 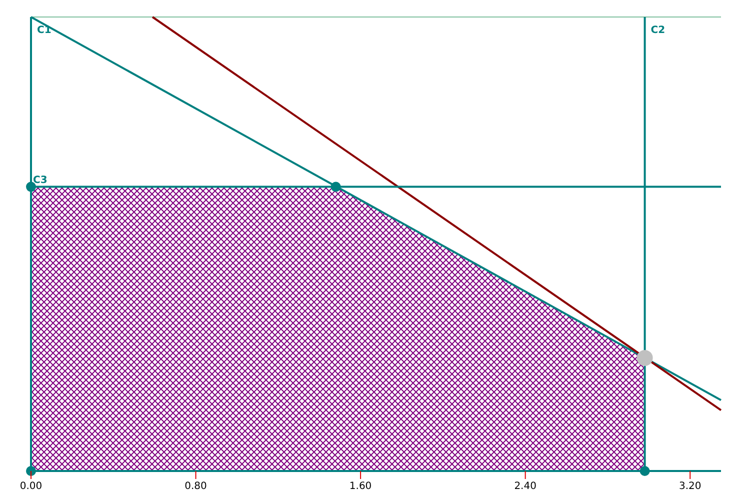 What do you see at coordinates (195, 486) in the screenshot?
I see `x-tick-label: 0.80` at bounding box center [195, 486].